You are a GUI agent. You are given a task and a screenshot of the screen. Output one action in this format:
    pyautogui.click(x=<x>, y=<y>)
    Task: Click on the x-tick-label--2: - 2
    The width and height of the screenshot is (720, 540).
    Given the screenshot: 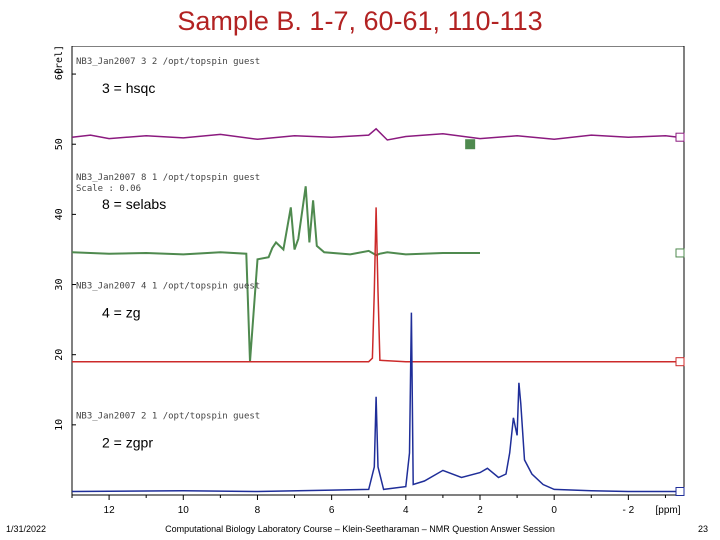 What is the action you would take?
    pyautogui.click(x=629, y=510)
    